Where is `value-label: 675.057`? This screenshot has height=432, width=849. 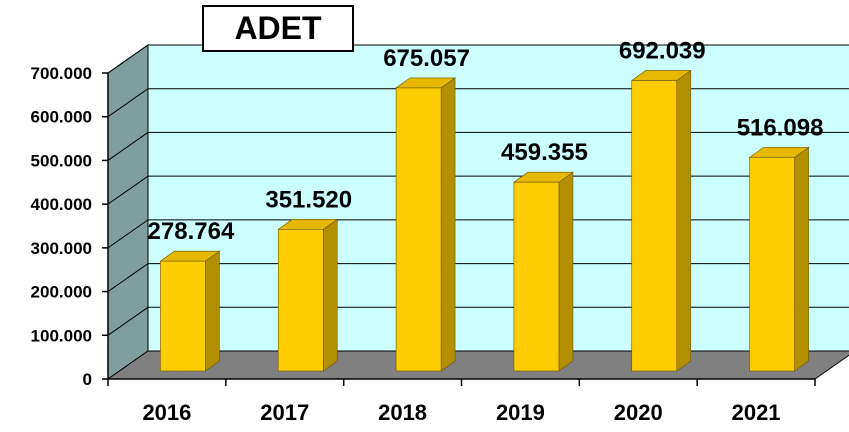
value-label: 675.057 is located at coordinates (426, 58).